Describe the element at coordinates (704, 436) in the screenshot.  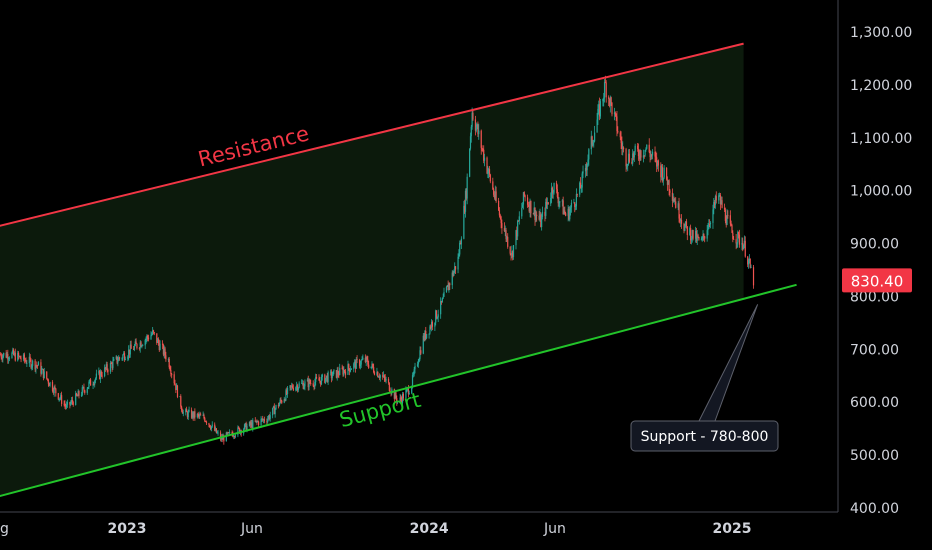
I see `annotation-box` at that location.